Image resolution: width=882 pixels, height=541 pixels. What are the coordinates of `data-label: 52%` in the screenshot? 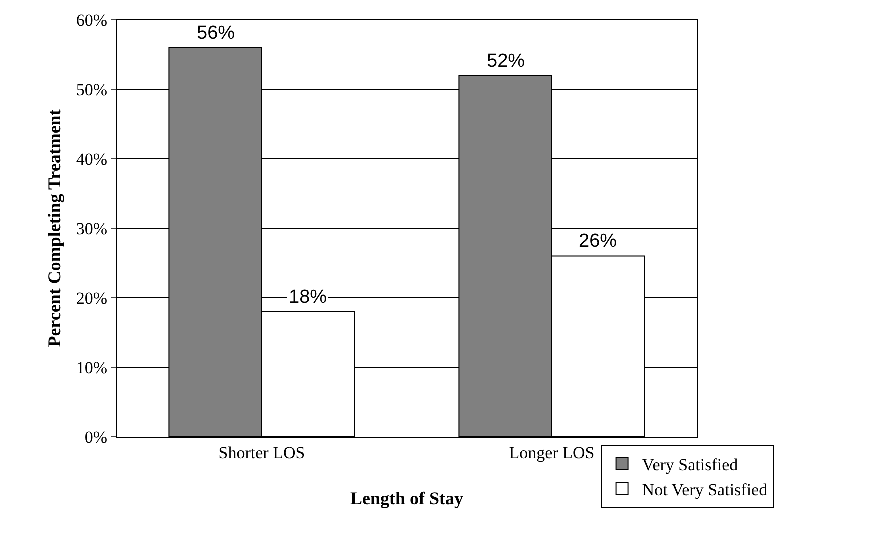 It's located at (506, 61).